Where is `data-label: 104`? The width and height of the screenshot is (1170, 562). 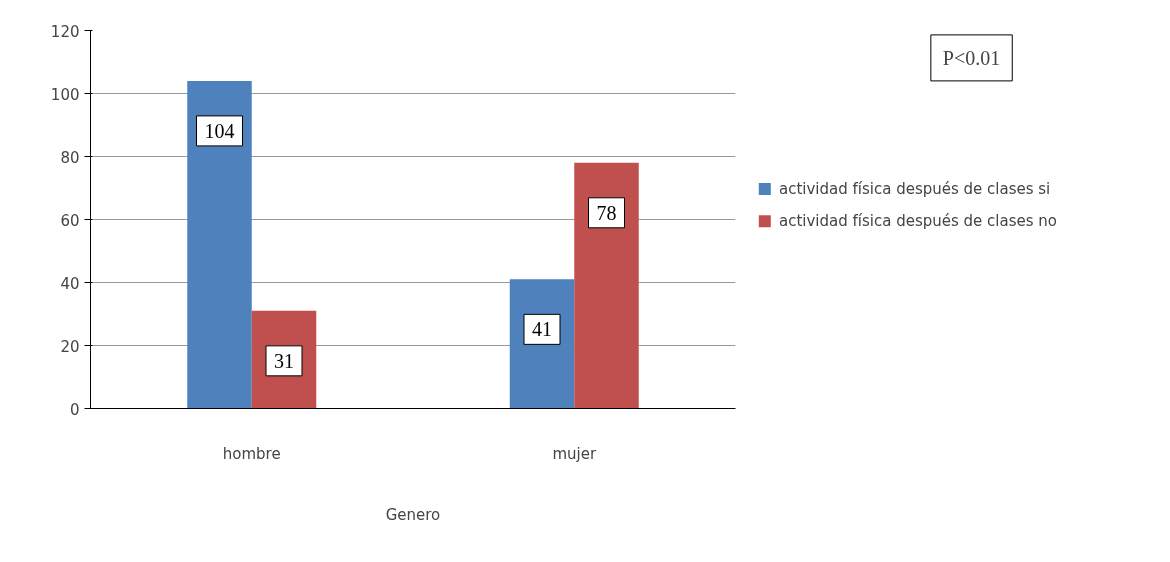 data-label: 104 is located at coordinates (219, 130).